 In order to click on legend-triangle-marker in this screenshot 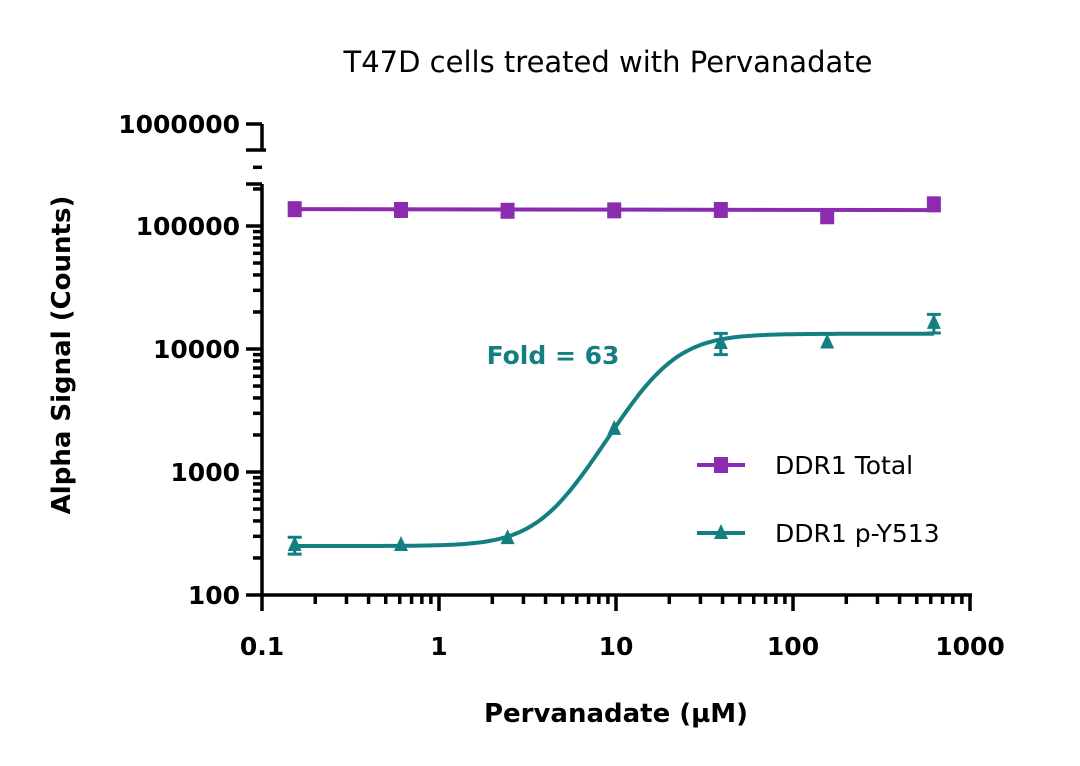, I will do `click(721, 531)`.